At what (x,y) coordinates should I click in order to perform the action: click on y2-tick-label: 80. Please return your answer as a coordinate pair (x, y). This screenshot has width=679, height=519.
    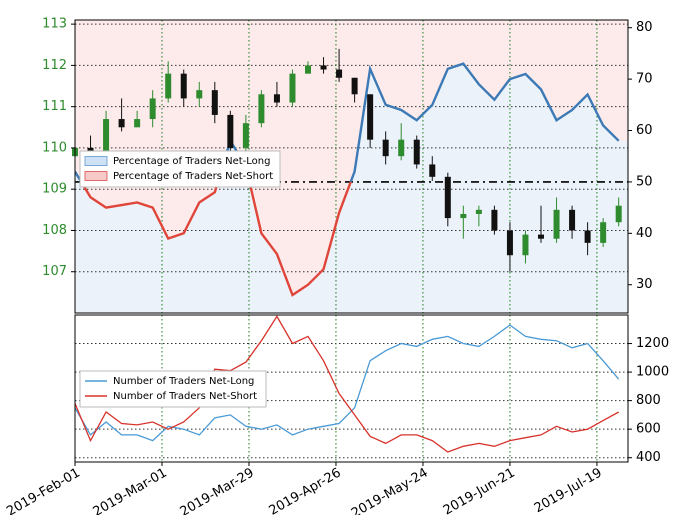
    Looking at the image, I should click on (644, 27).